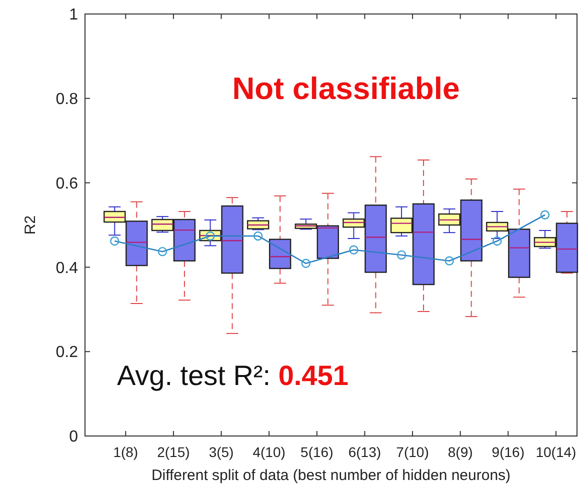 The image size is (585, 493). Describe the element at coordinates (67, 353) in the screenshot. I see `y-tick-label: 0.2` at that location.